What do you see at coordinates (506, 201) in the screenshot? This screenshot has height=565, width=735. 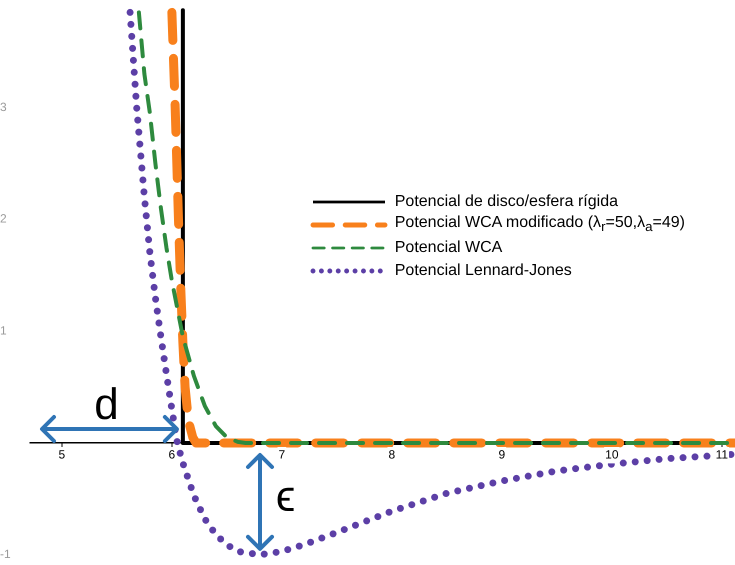 I see `legend-label: Potencial de disco/esfera rígida` at bounding box center [506, 201].